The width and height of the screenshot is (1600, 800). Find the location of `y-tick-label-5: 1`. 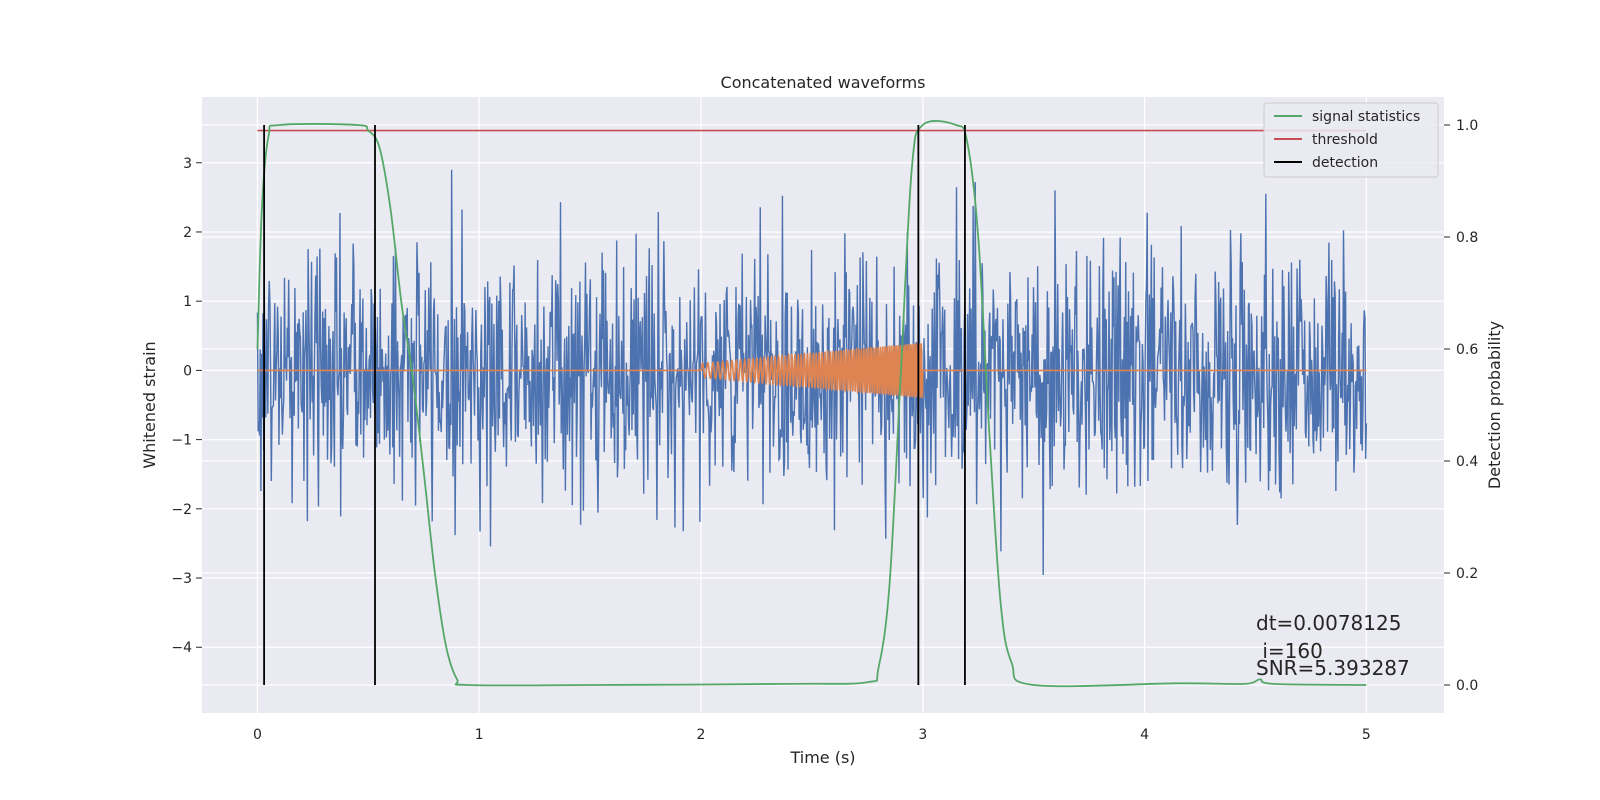

y-tick-label-5: 1 is located at coordinates (187, 302).